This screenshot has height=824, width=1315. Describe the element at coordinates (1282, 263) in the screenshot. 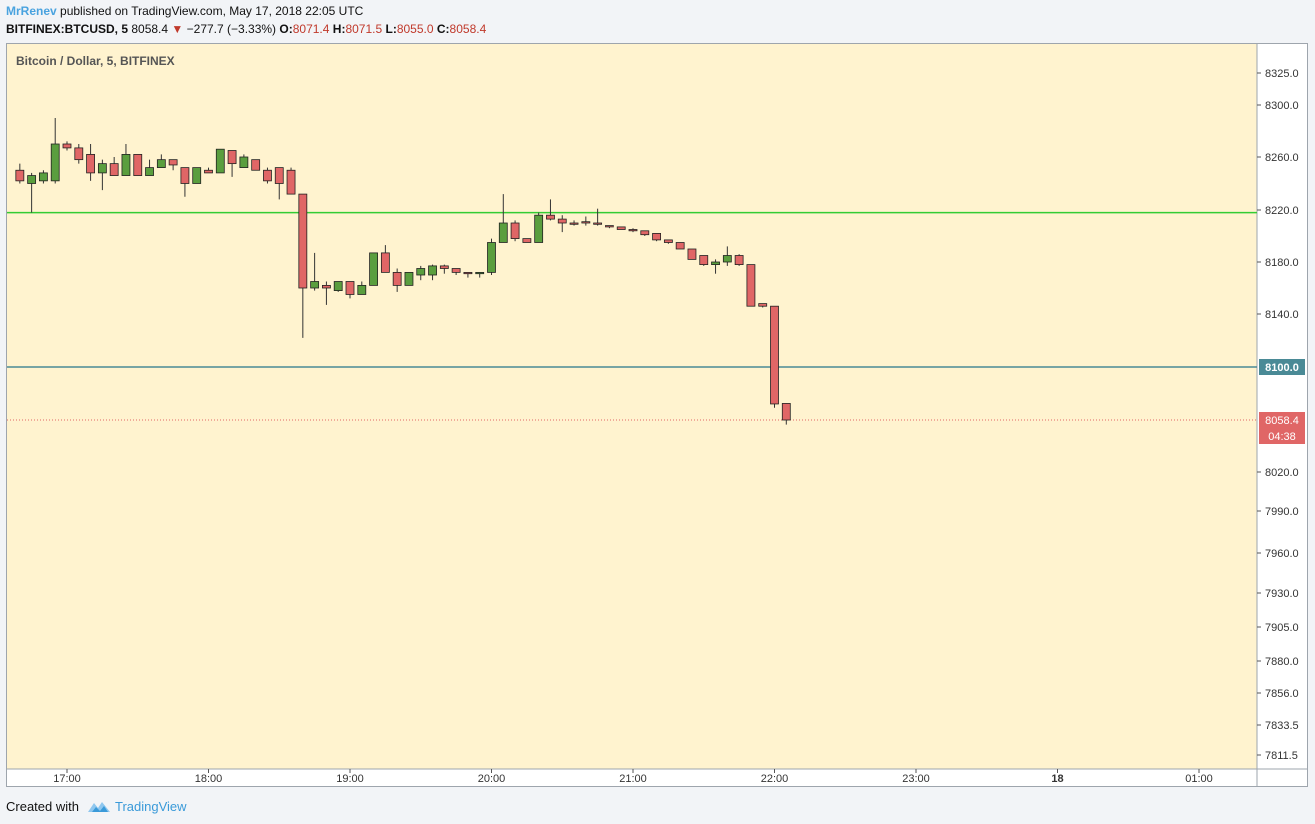

I see `y-tick-label: 8180.0` at that location.